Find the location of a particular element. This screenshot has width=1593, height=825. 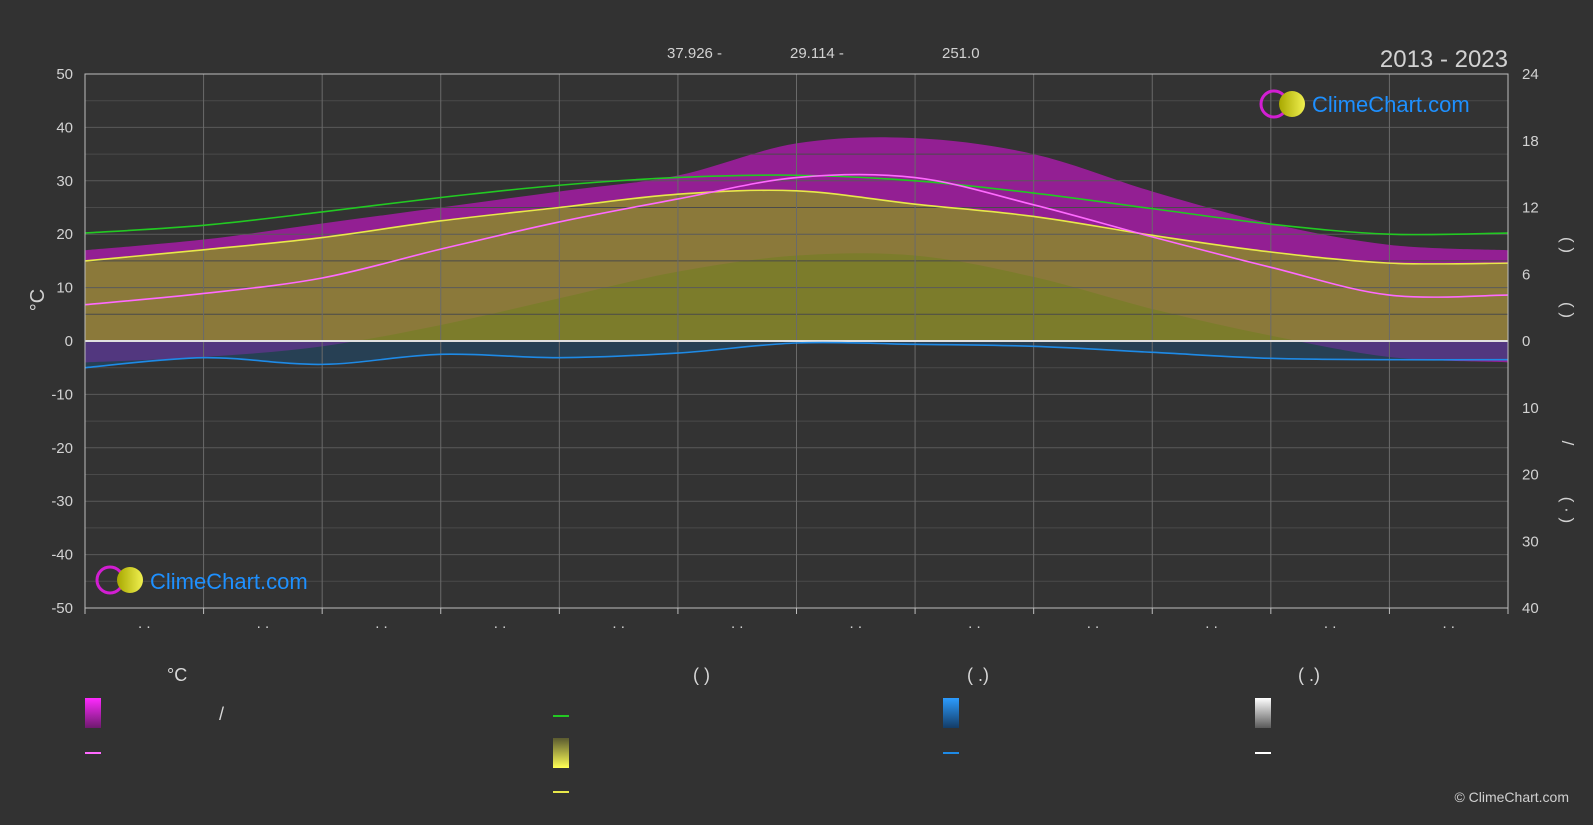

logo-top: ClimeChart.com is located at coordinates (1364, 104).